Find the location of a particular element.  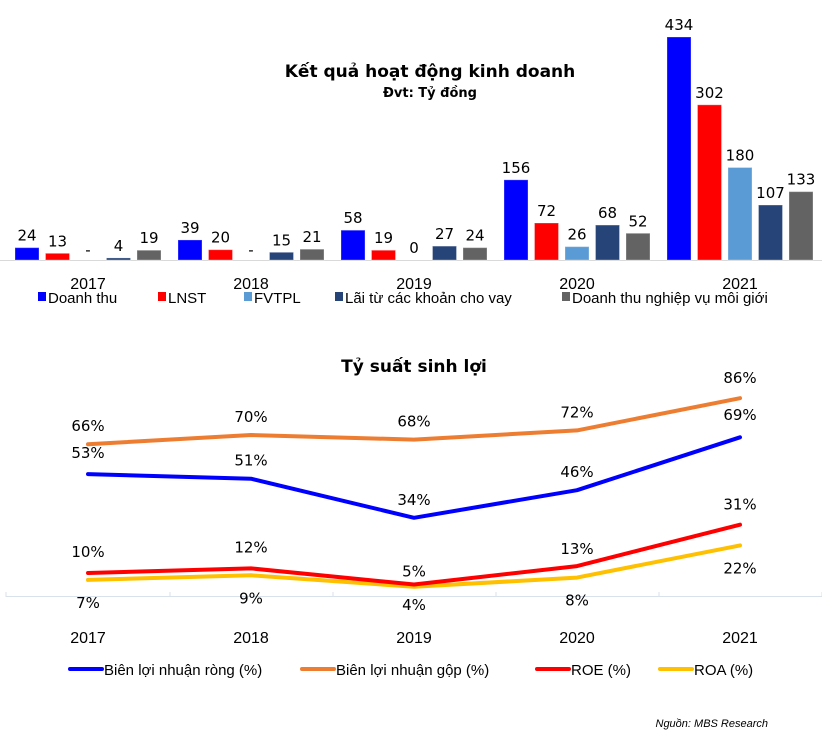

legend-swatch-lnst is located at coordinates (162, 296).